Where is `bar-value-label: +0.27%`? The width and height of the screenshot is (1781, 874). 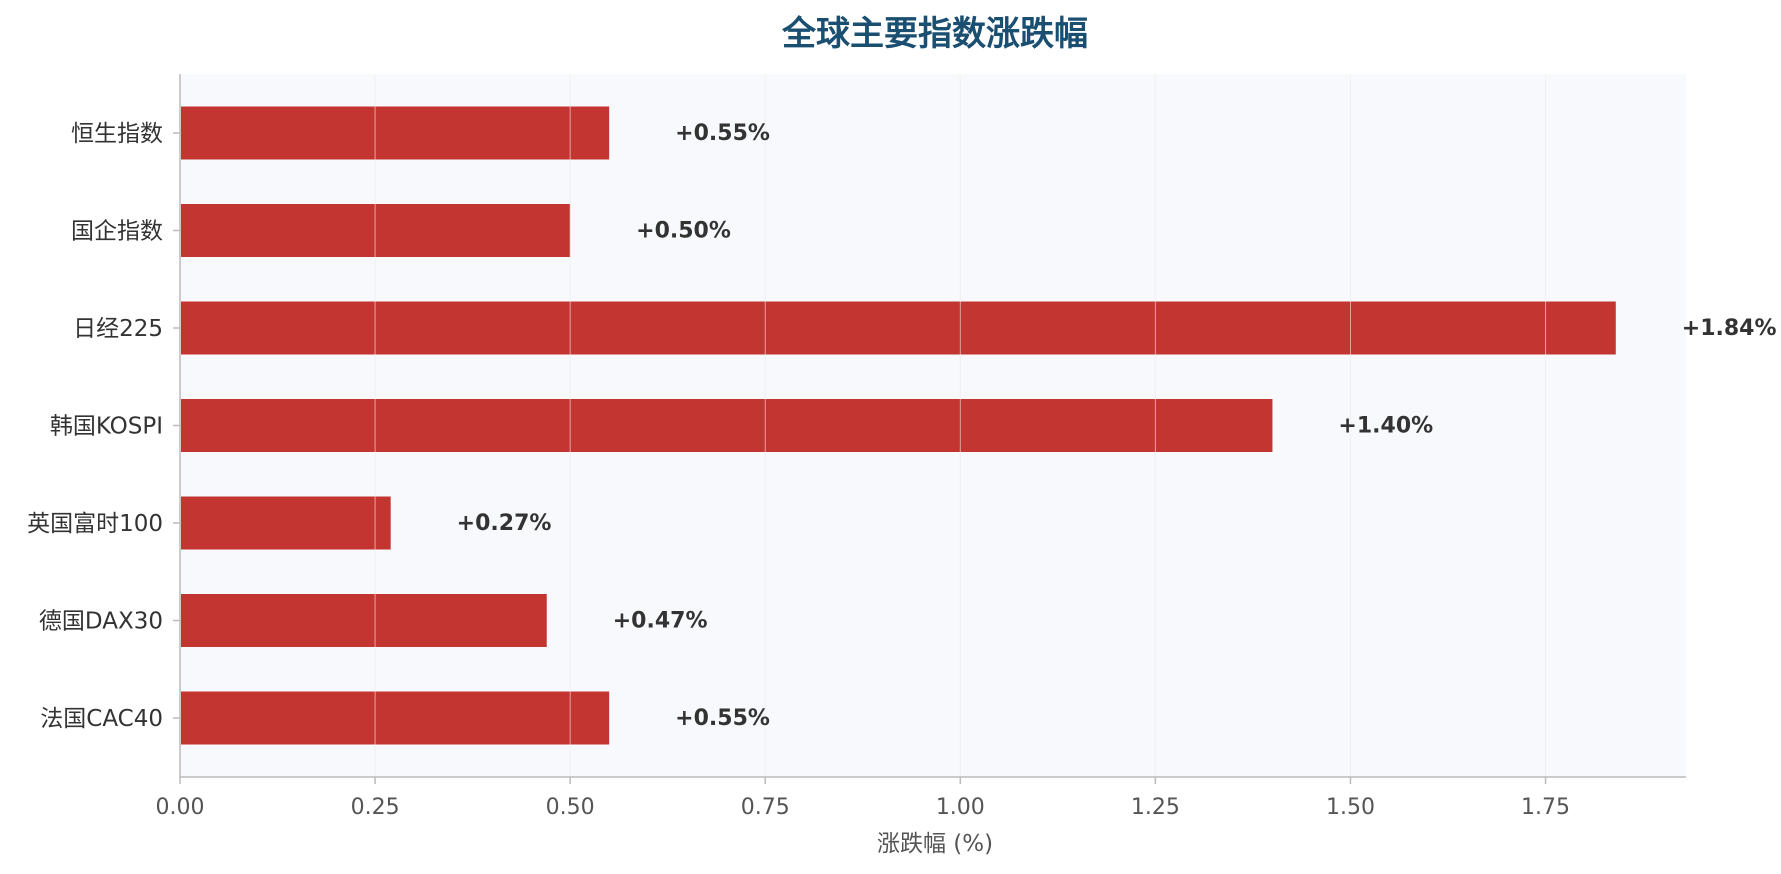
bar-value-label: +0.27% is located at coordinates (504, 523).